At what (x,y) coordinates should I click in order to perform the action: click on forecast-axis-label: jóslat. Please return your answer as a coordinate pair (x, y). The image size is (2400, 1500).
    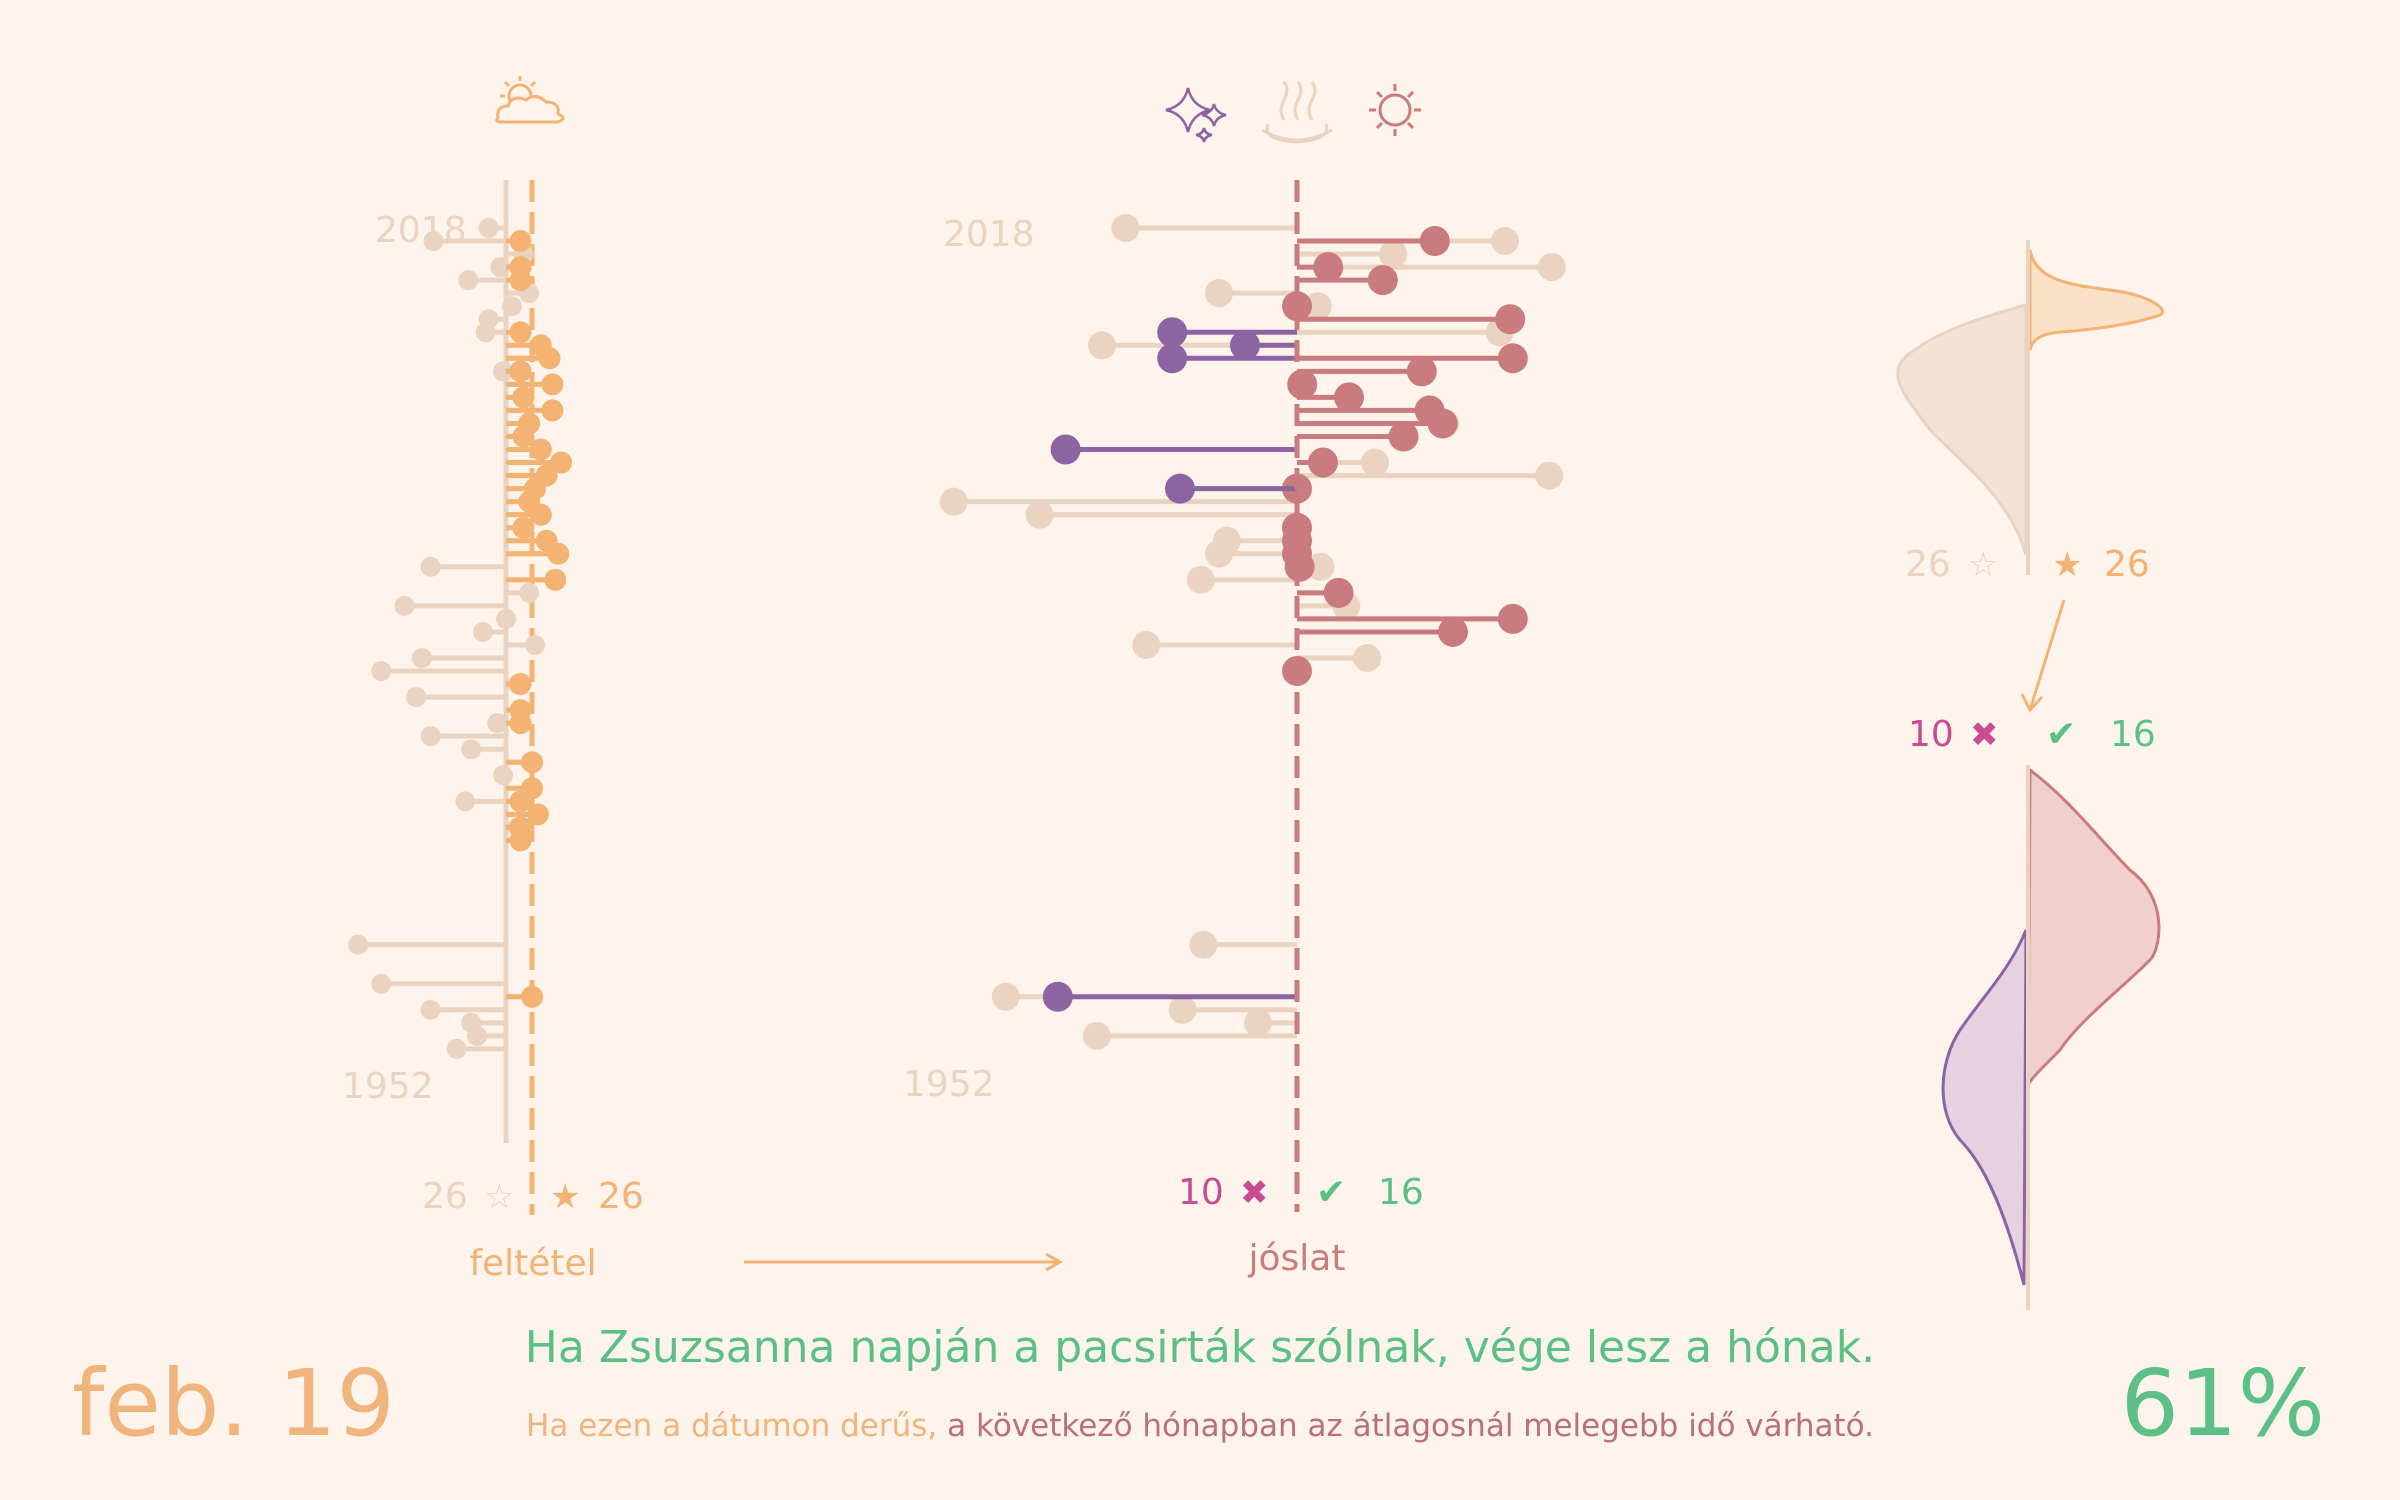
    Looking at the image, I should click on (1297, 1258).